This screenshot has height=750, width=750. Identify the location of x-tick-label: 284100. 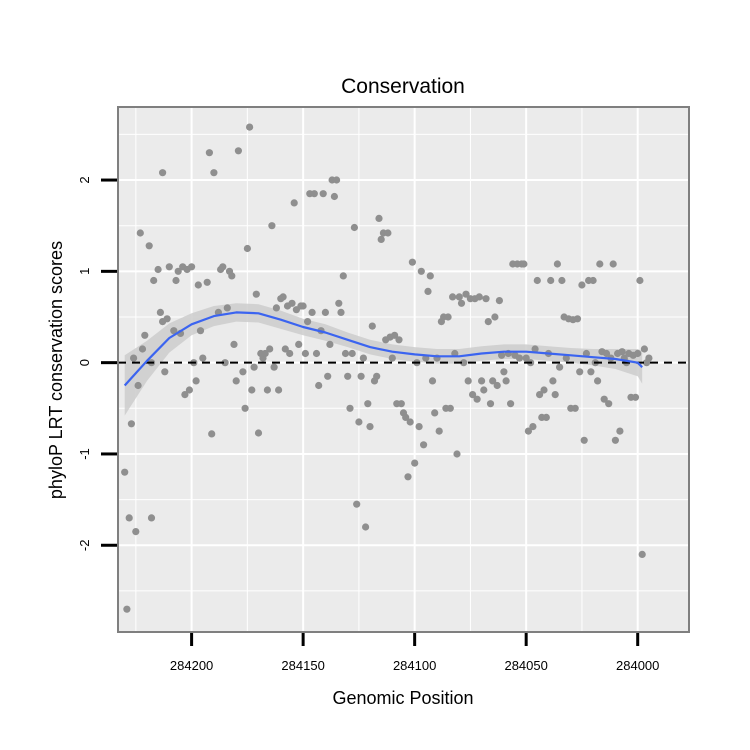
(414, 665).